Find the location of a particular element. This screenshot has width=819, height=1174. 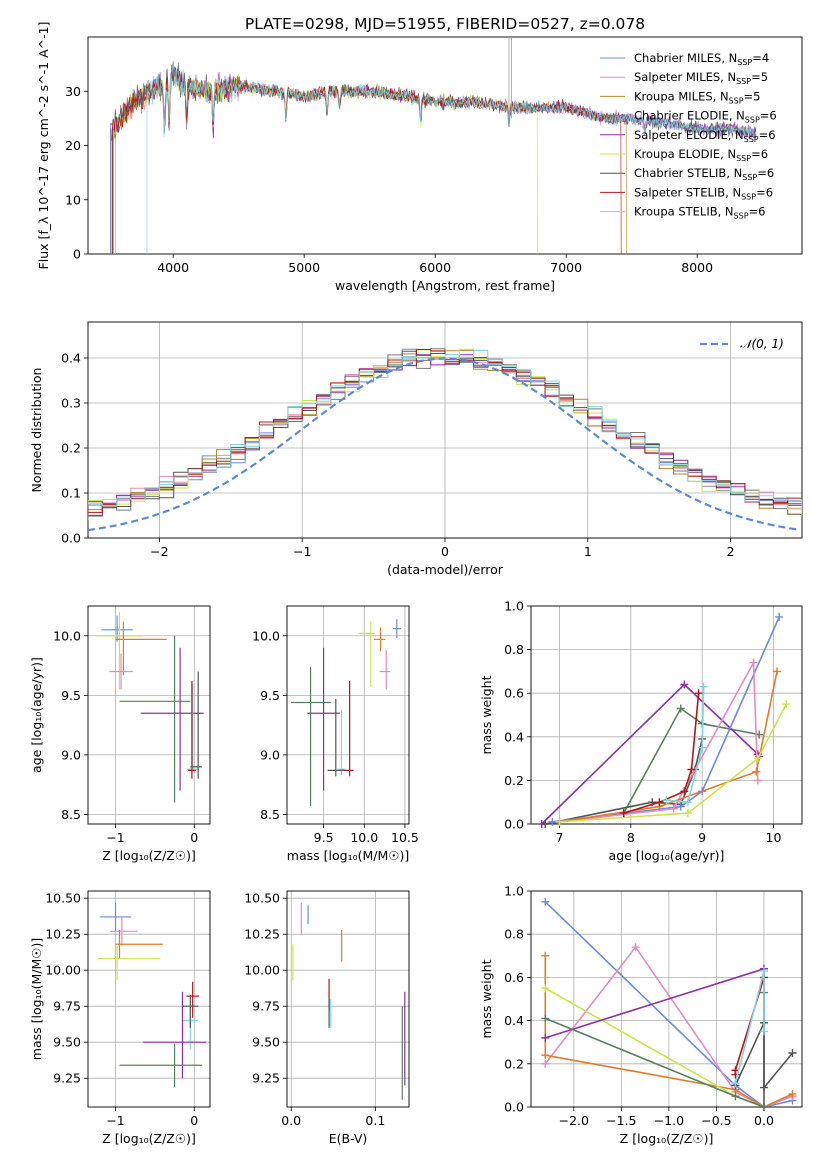

histogram-group is located at coordinates (445, 440).